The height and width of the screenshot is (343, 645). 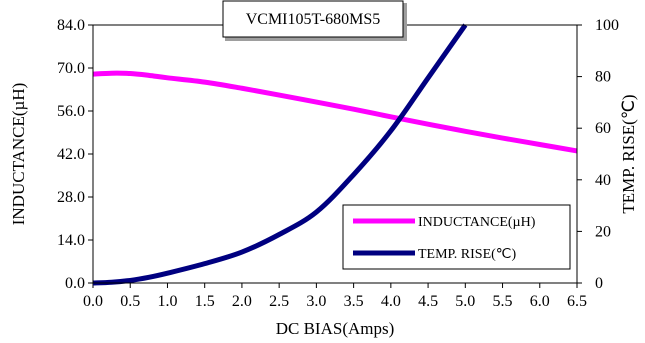 I want to click on y2-tick-label: 20, so click(x=603, y=231).